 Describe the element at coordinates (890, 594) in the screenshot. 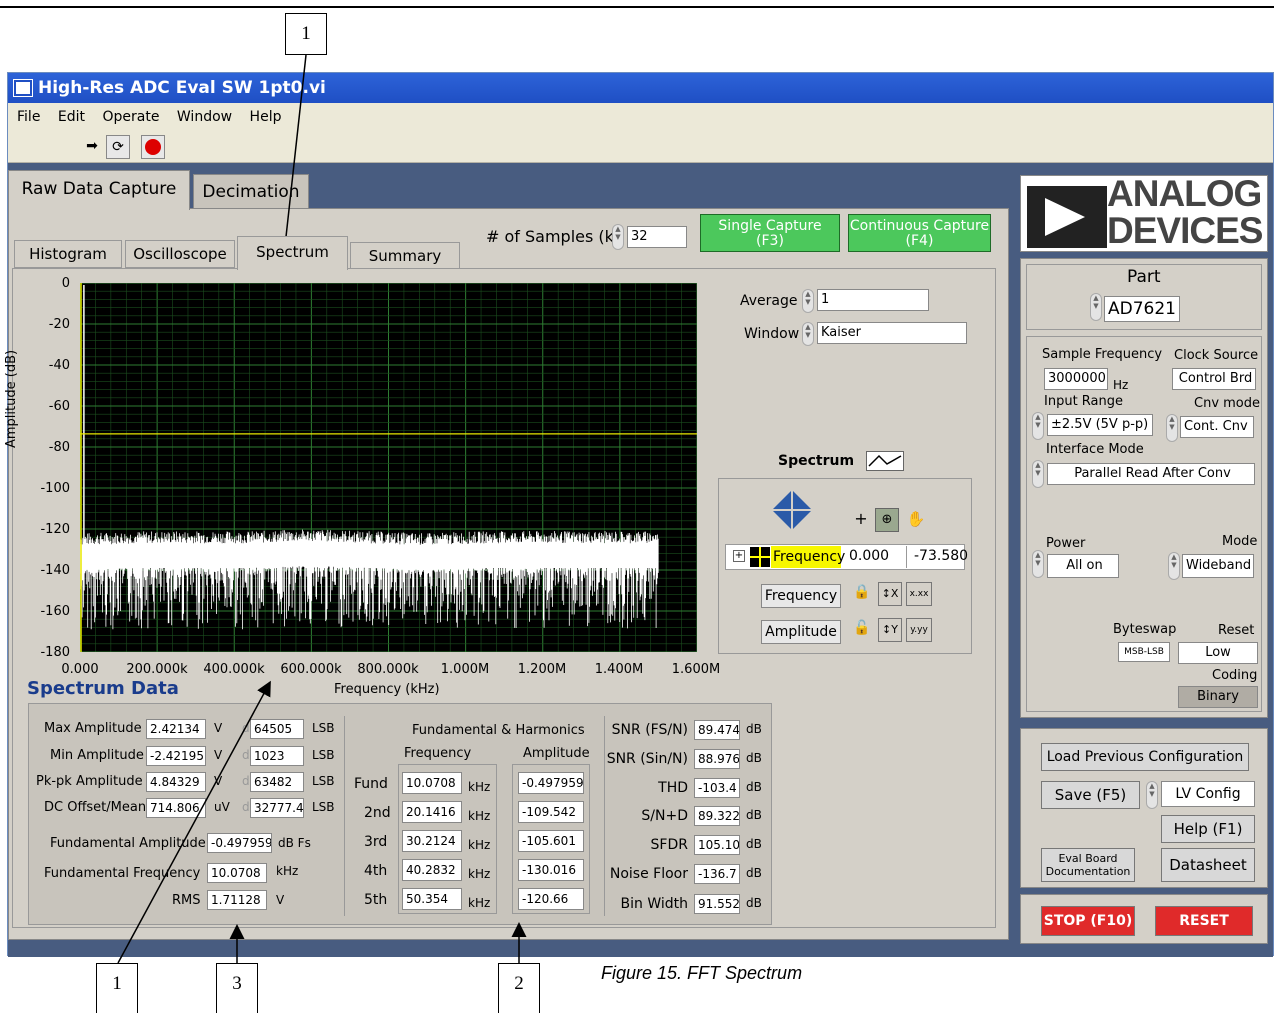

I see `x-autoscale-icon: ↕X` at that location.